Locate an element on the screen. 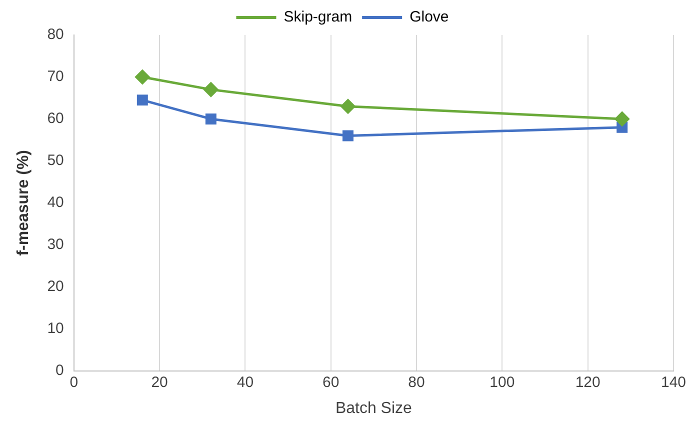  x-tick-label: 40 is located at coordinates (245, 382).